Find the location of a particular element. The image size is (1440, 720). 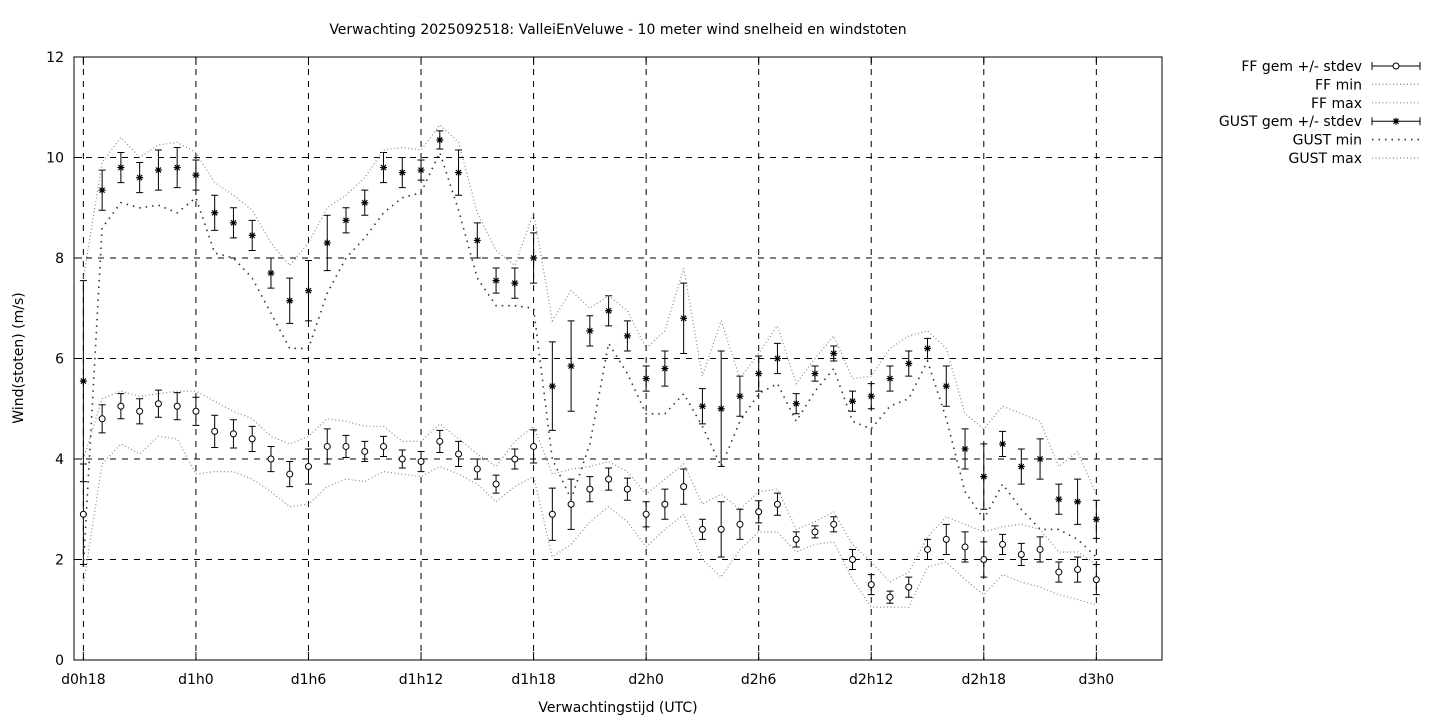

legend-label: GUST min is located at coordinates (1327, 141).